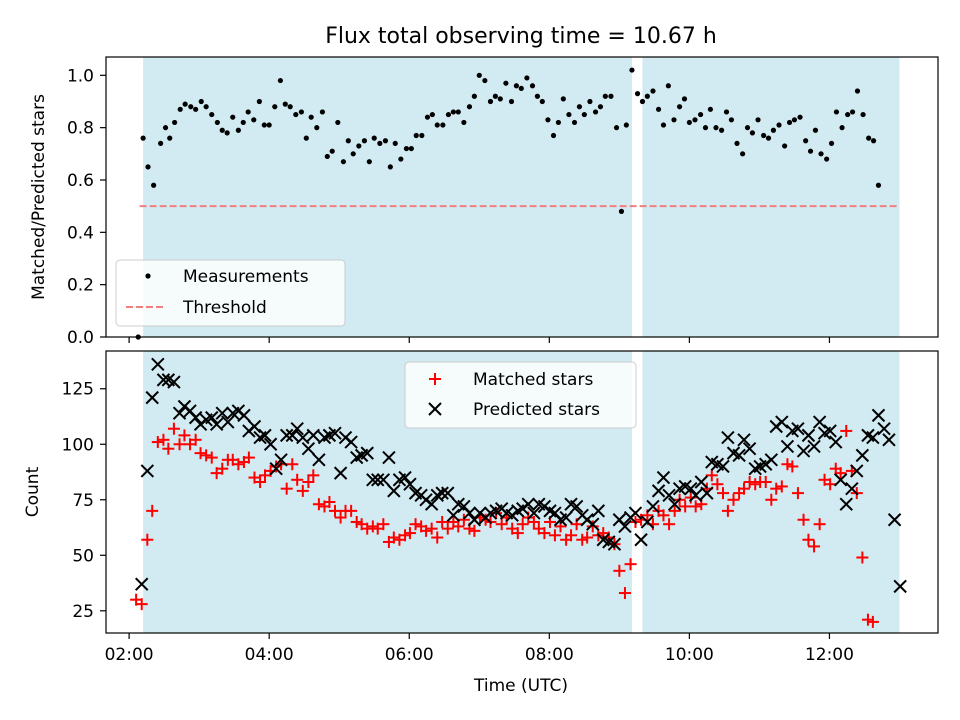  Describe the element at coordinates (549, 655) in the screenshot. I see `x-tick-label: 08:00` at that location.